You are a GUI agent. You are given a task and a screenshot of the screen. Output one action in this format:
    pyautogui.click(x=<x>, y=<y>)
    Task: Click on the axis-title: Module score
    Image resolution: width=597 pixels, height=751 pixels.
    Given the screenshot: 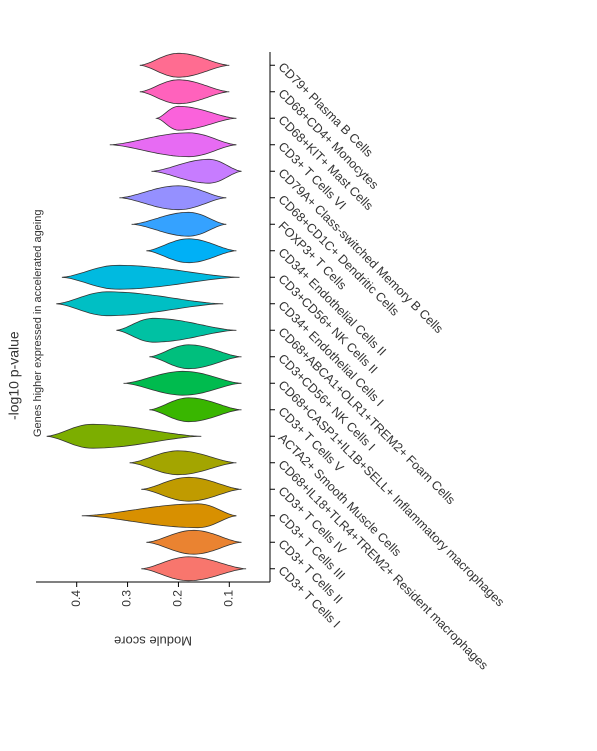 What is the action you would take?
    pyautogui.click(x=153, y=641)
    